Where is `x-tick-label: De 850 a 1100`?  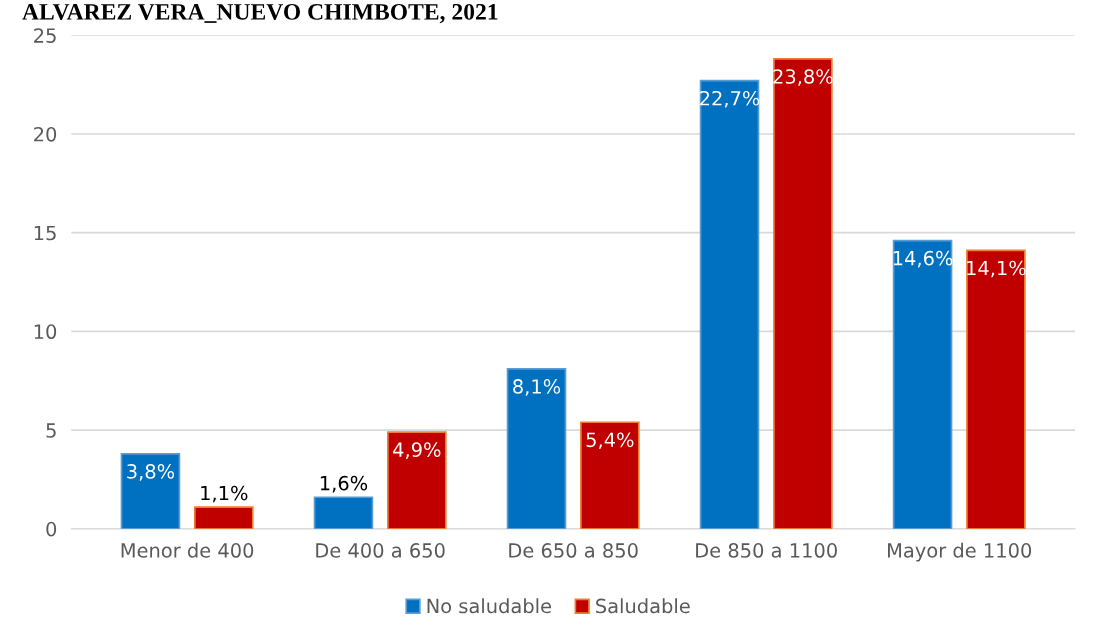
x-tick-label: De 850 a 1100 is located at coordinates (766, 550).